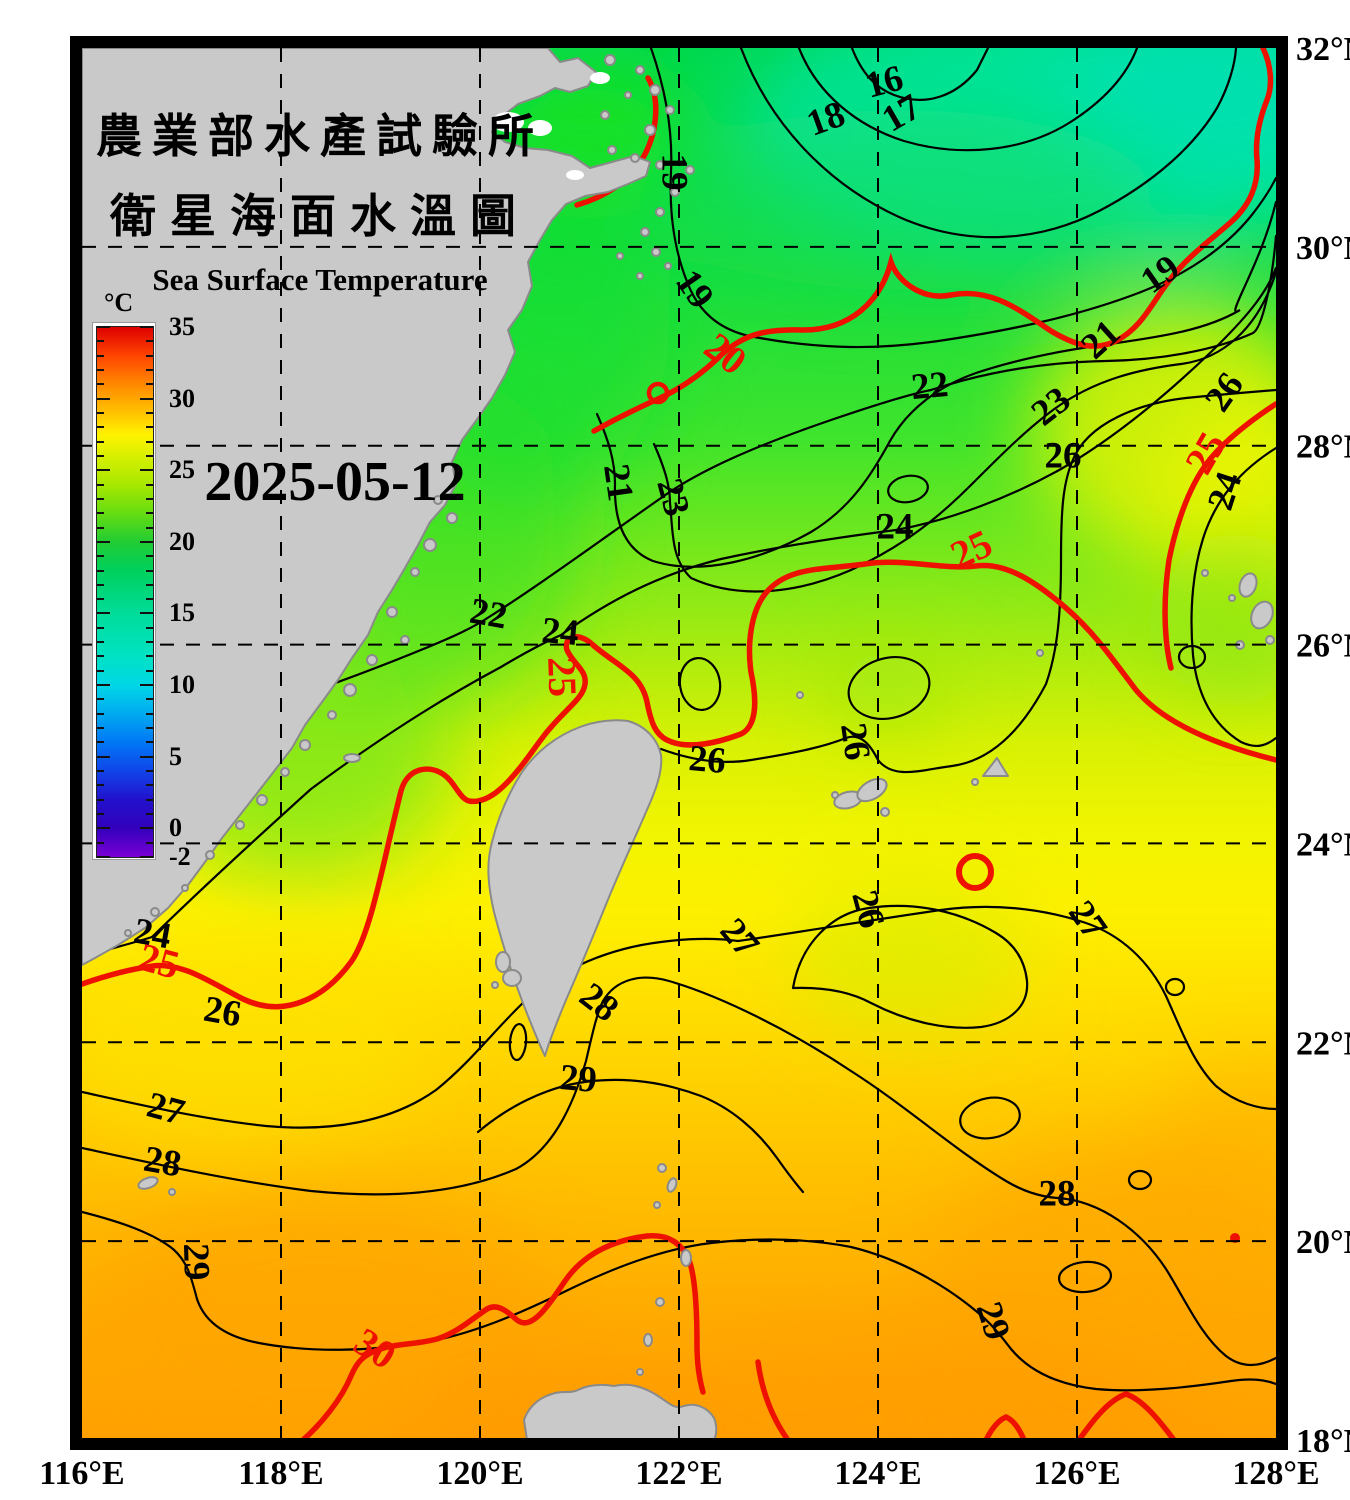 The image size is (1350, 1500). I want to click on temperature-colorbar: °C 35 30 25 20 15 10 5 0 -2, so click(143, 579).